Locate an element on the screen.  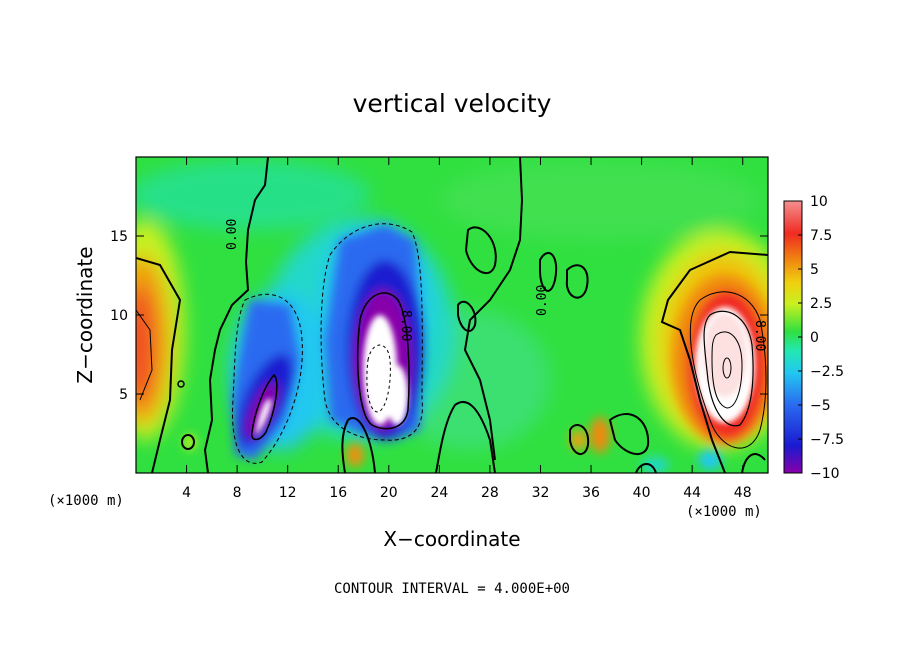
zero-contour-bottom-f is located at coordinates (579, 439).